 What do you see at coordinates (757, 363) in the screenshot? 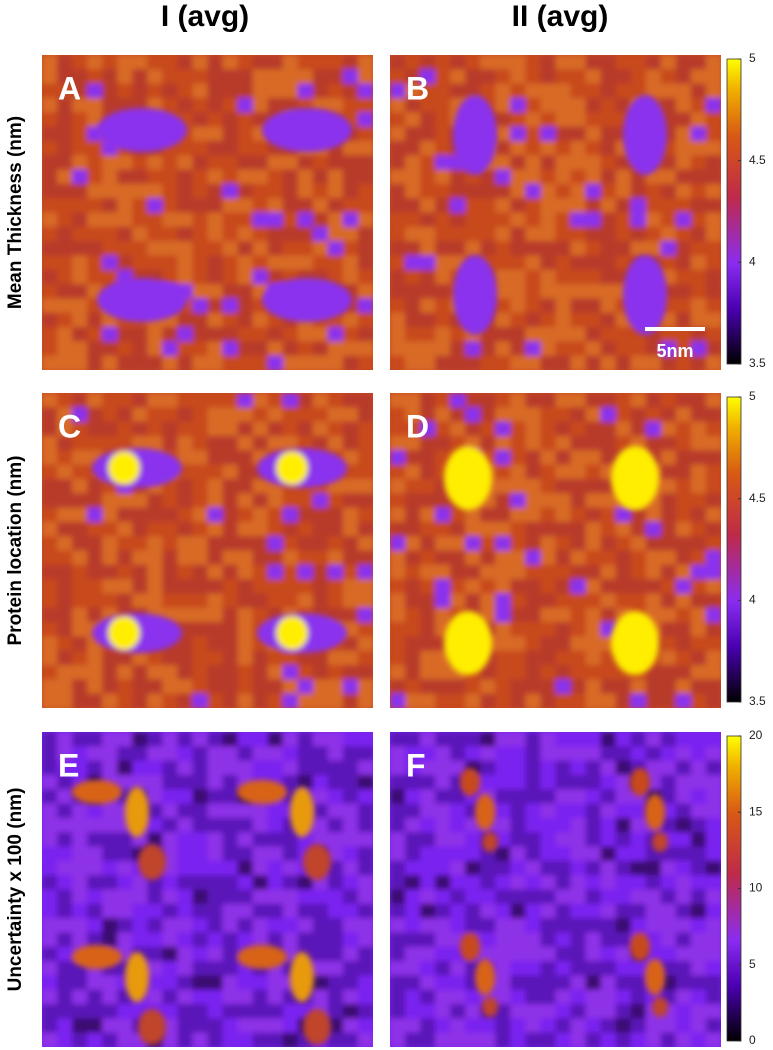
I see `colorbar-tick-label: 3.5` at bounding box center [757, 363].